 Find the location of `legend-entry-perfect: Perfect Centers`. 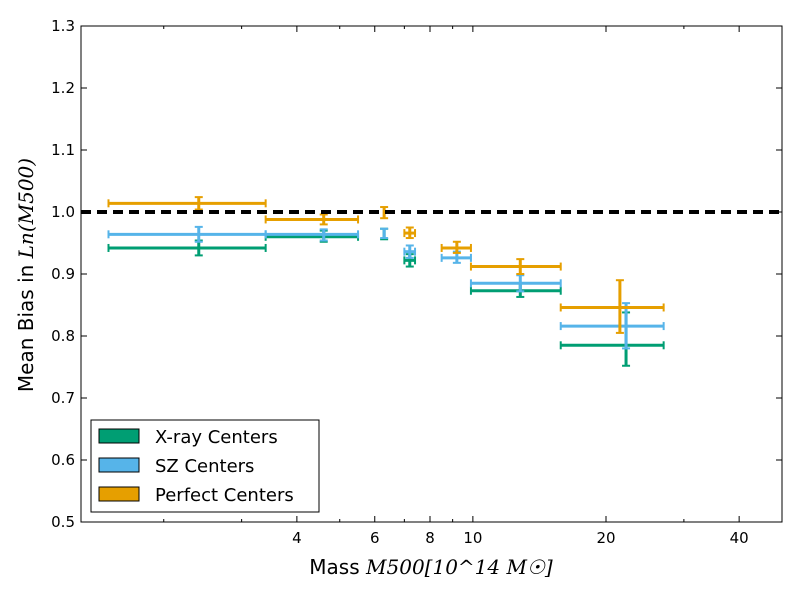

legend-entry-perfect: Perfect Centers is located at coordinates (196, 495).